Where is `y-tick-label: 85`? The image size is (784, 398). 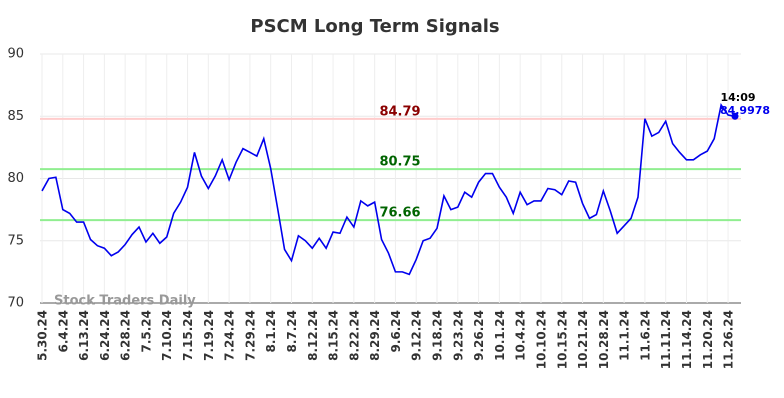
y-tick-label: 85 is located at coordinates (15, 116).